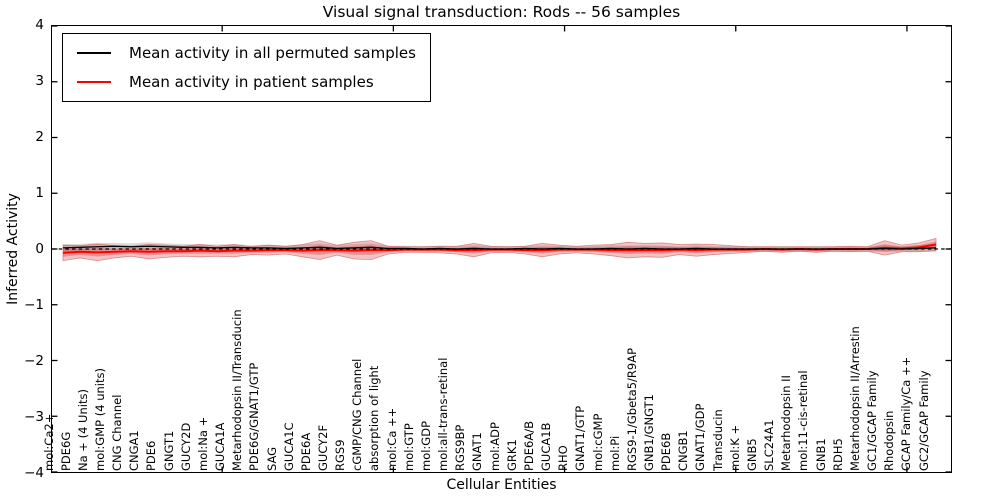 The width and height of the screenshot is (1000, 500). Describe the element at coordinates (751, 454) in the screenshot. I see `x-tick-label: GNB5` at that location.